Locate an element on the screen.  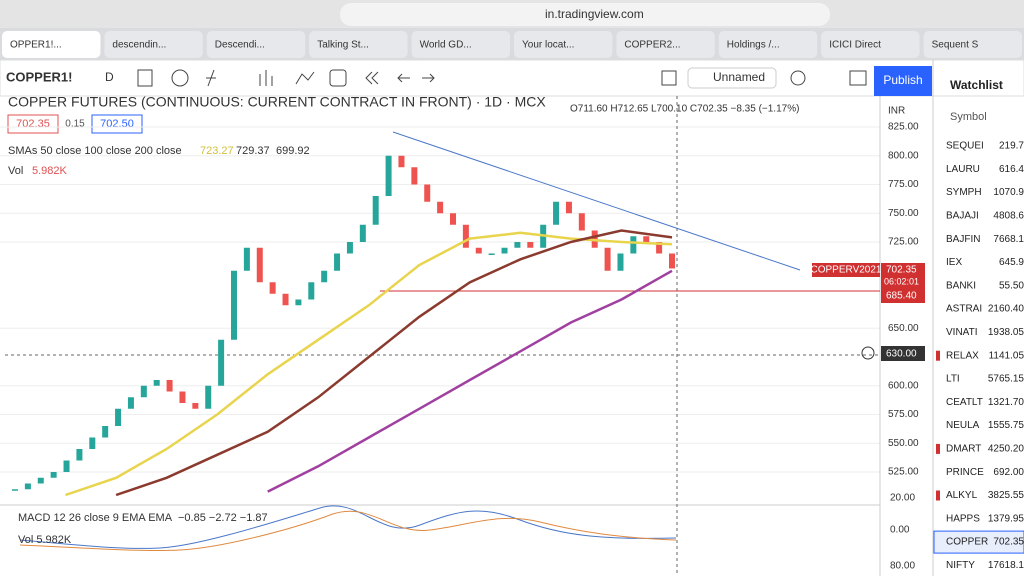
price-label: 650.00 is located at coordinates (903, 328).